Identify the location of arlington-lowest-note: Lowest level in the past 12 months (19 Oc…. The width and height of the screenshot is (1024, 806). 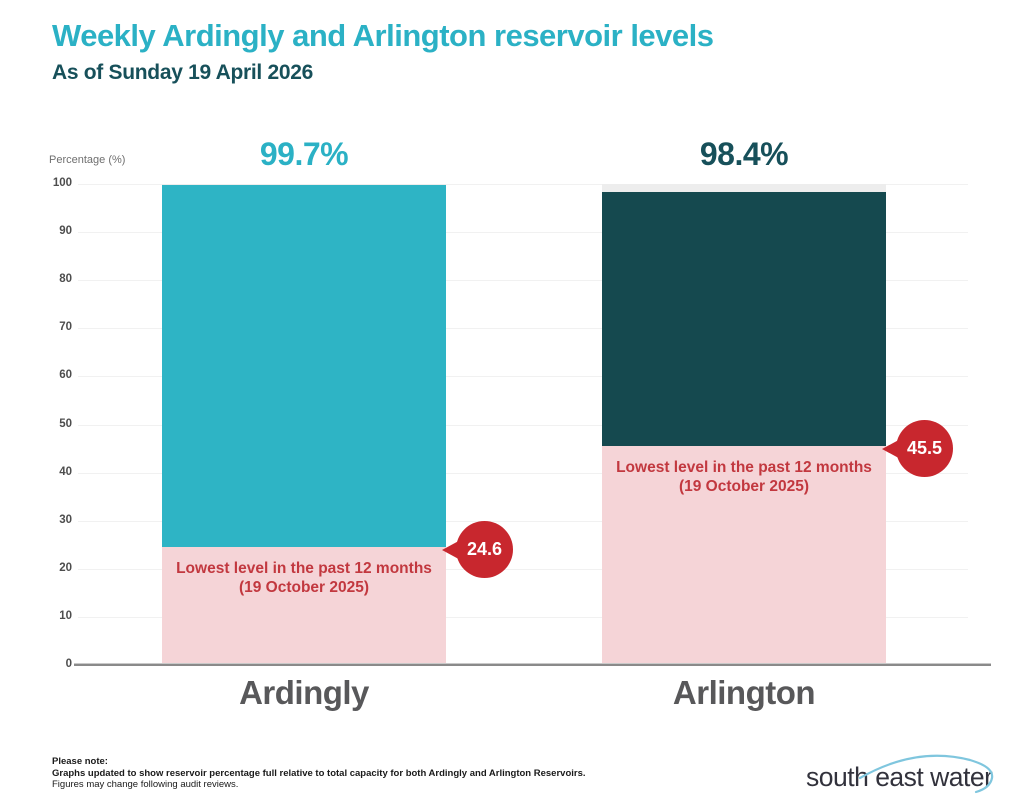
(744, 471).